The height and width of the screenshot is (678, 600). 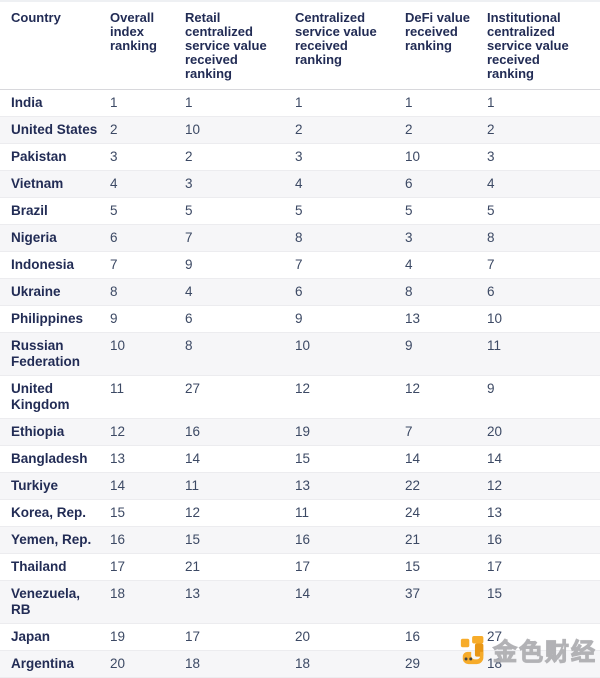 What do you see at coordinates (300, 664) in the screenshot?
I see `table-row: Argentina 20 18 18 29 18` at bounding box center [300, 664].